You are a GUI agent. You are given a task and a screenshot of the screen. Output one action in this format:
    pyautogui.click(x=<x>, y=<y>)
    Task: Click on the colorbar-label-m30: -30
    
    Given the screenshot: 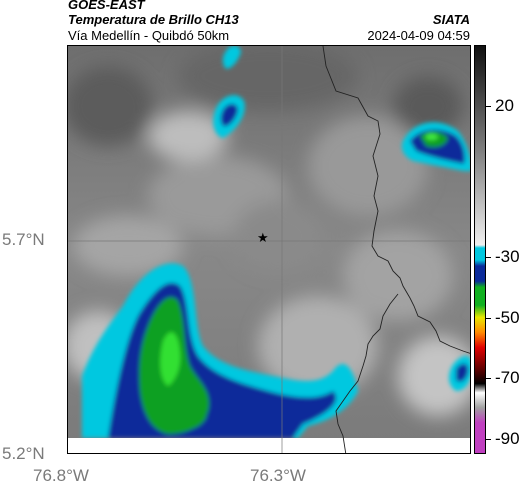 What is the action you would take?
    pyautogui.click(x=507, y=256)
    